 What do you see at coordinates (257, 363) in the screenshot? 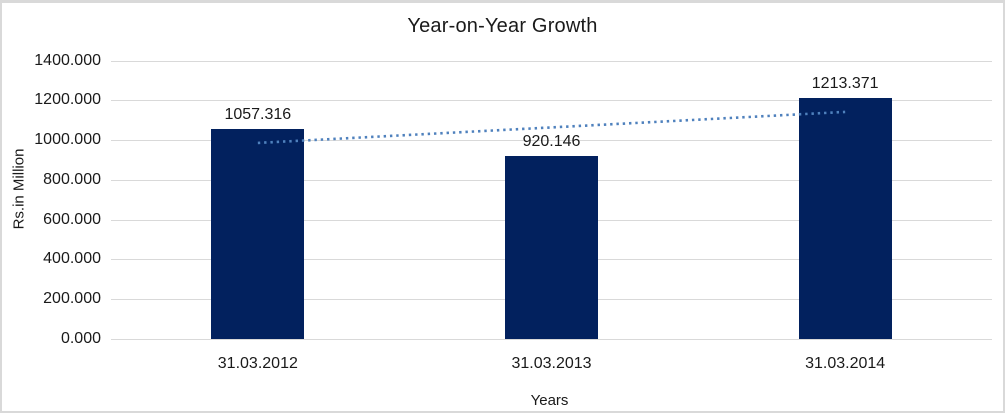
I see `x-category-label: 31.03.2012` at bounding box center [257, 363].